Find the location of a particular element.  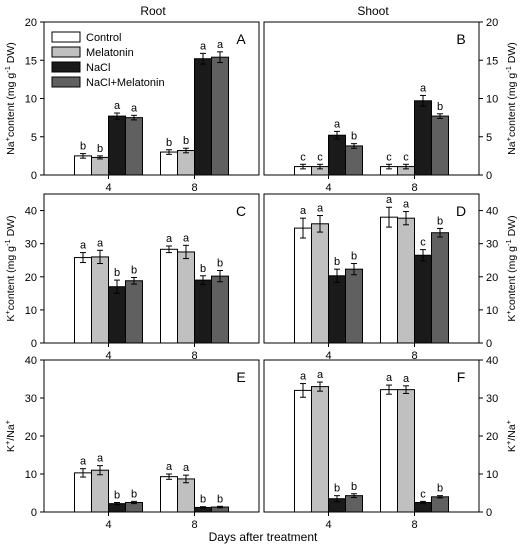

panel-letter: C is located at coordinates (241, 211).